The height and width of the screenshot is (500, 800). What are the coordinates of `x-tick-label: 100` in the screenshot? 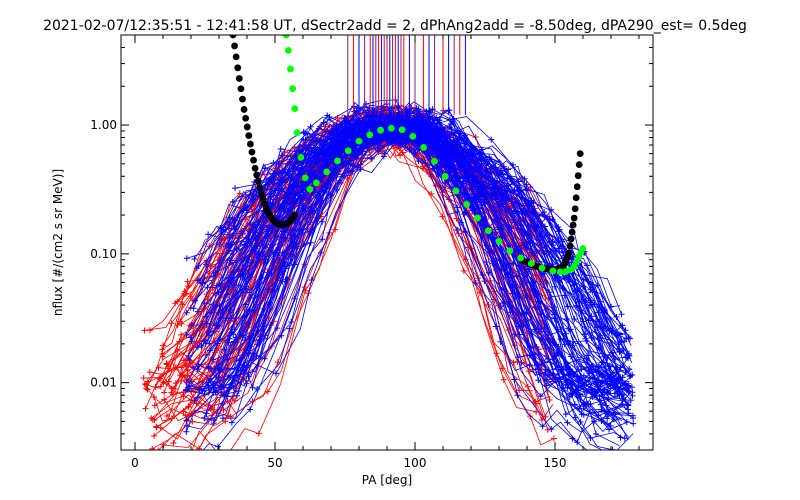 It's located at (415, 463).